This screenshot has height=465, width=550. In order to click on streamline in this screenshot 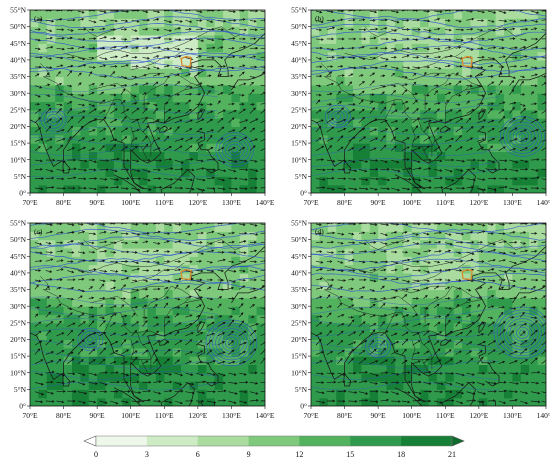, I will do `click(124, 311)`.